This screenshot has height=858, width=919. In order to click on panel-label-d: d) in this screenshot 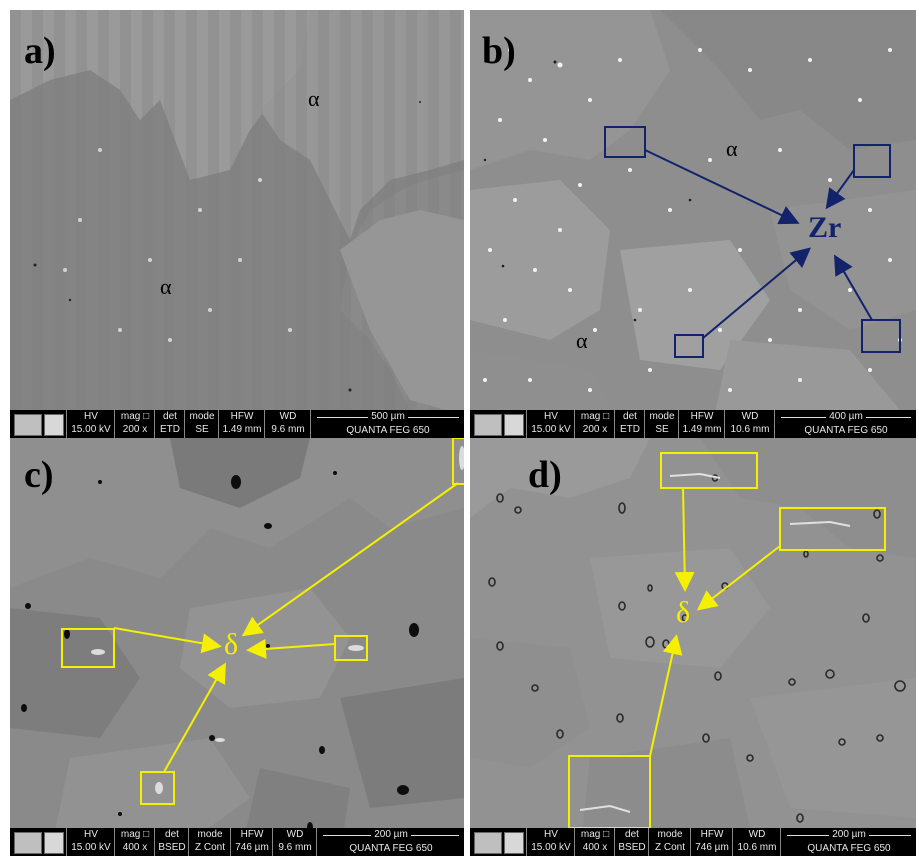, I will do `click(545, 475)`.